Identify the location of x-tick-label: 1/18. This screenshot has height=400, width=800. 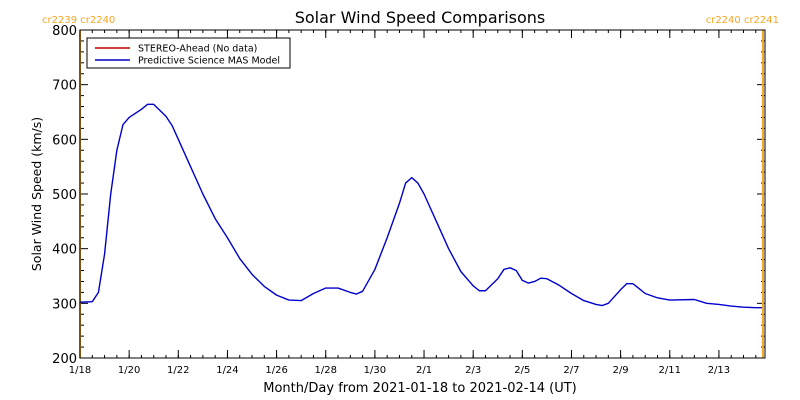
(80, 370).